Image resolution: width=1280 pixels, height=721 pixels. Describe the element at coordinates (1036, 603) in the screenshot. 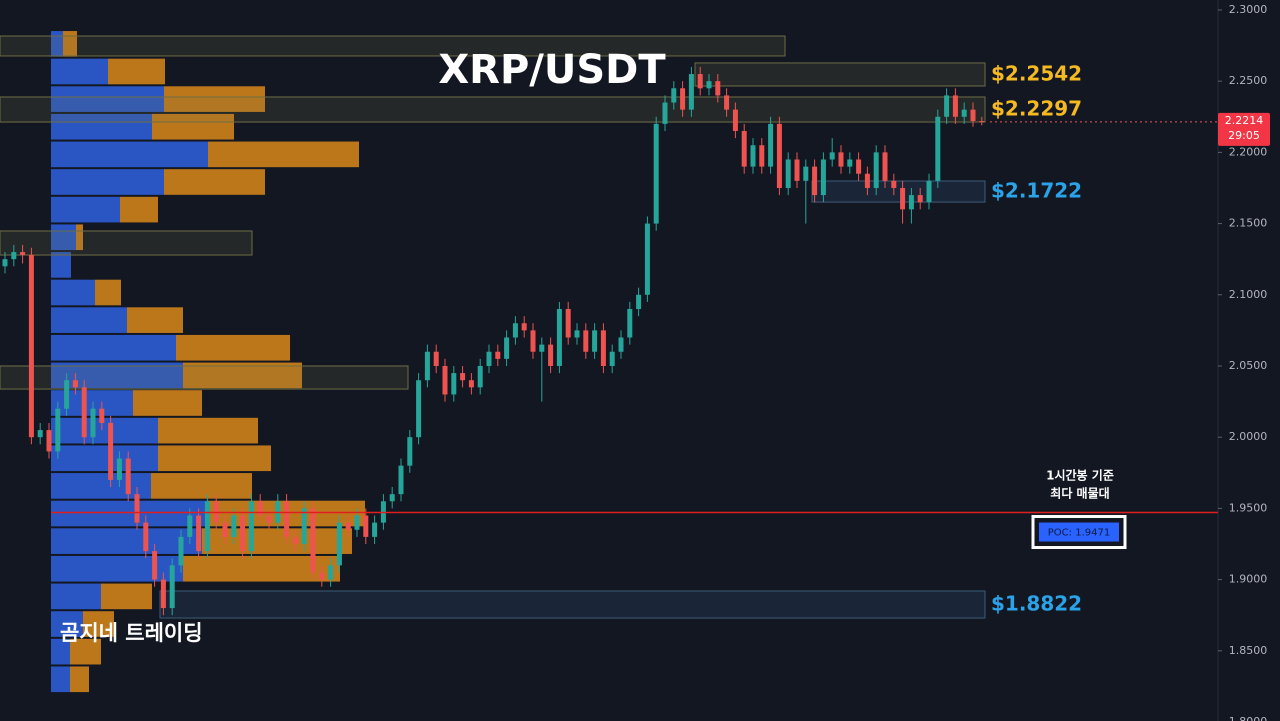

I see `zone-label: $1.8822` at that location.